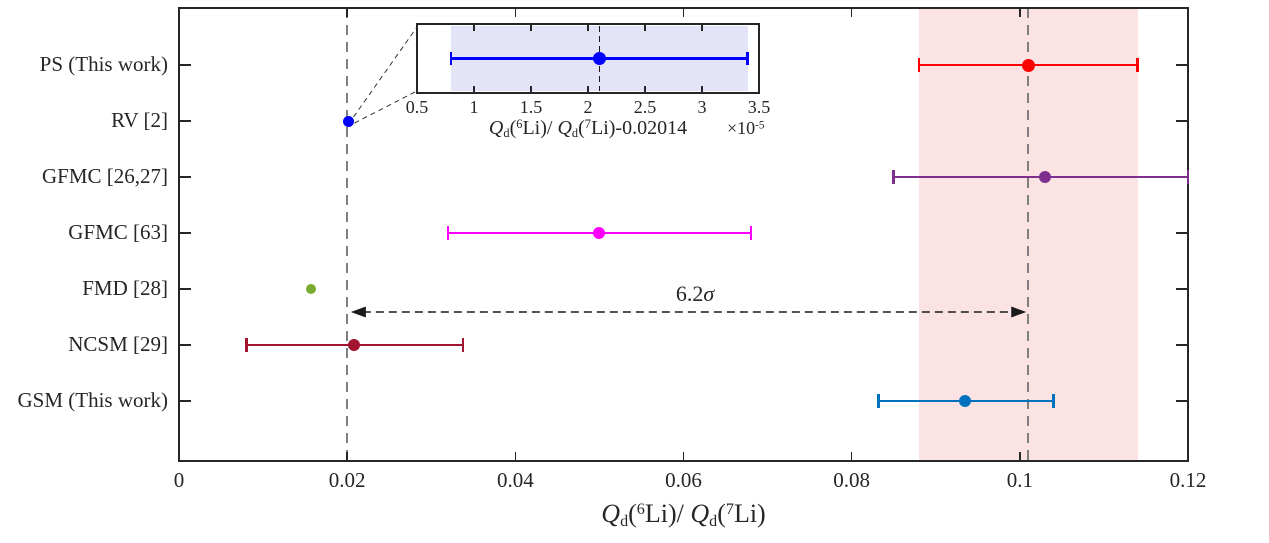 This screenshot has height=543, width=1269. I want to click on category-label: RV [2], so click(139, 120).